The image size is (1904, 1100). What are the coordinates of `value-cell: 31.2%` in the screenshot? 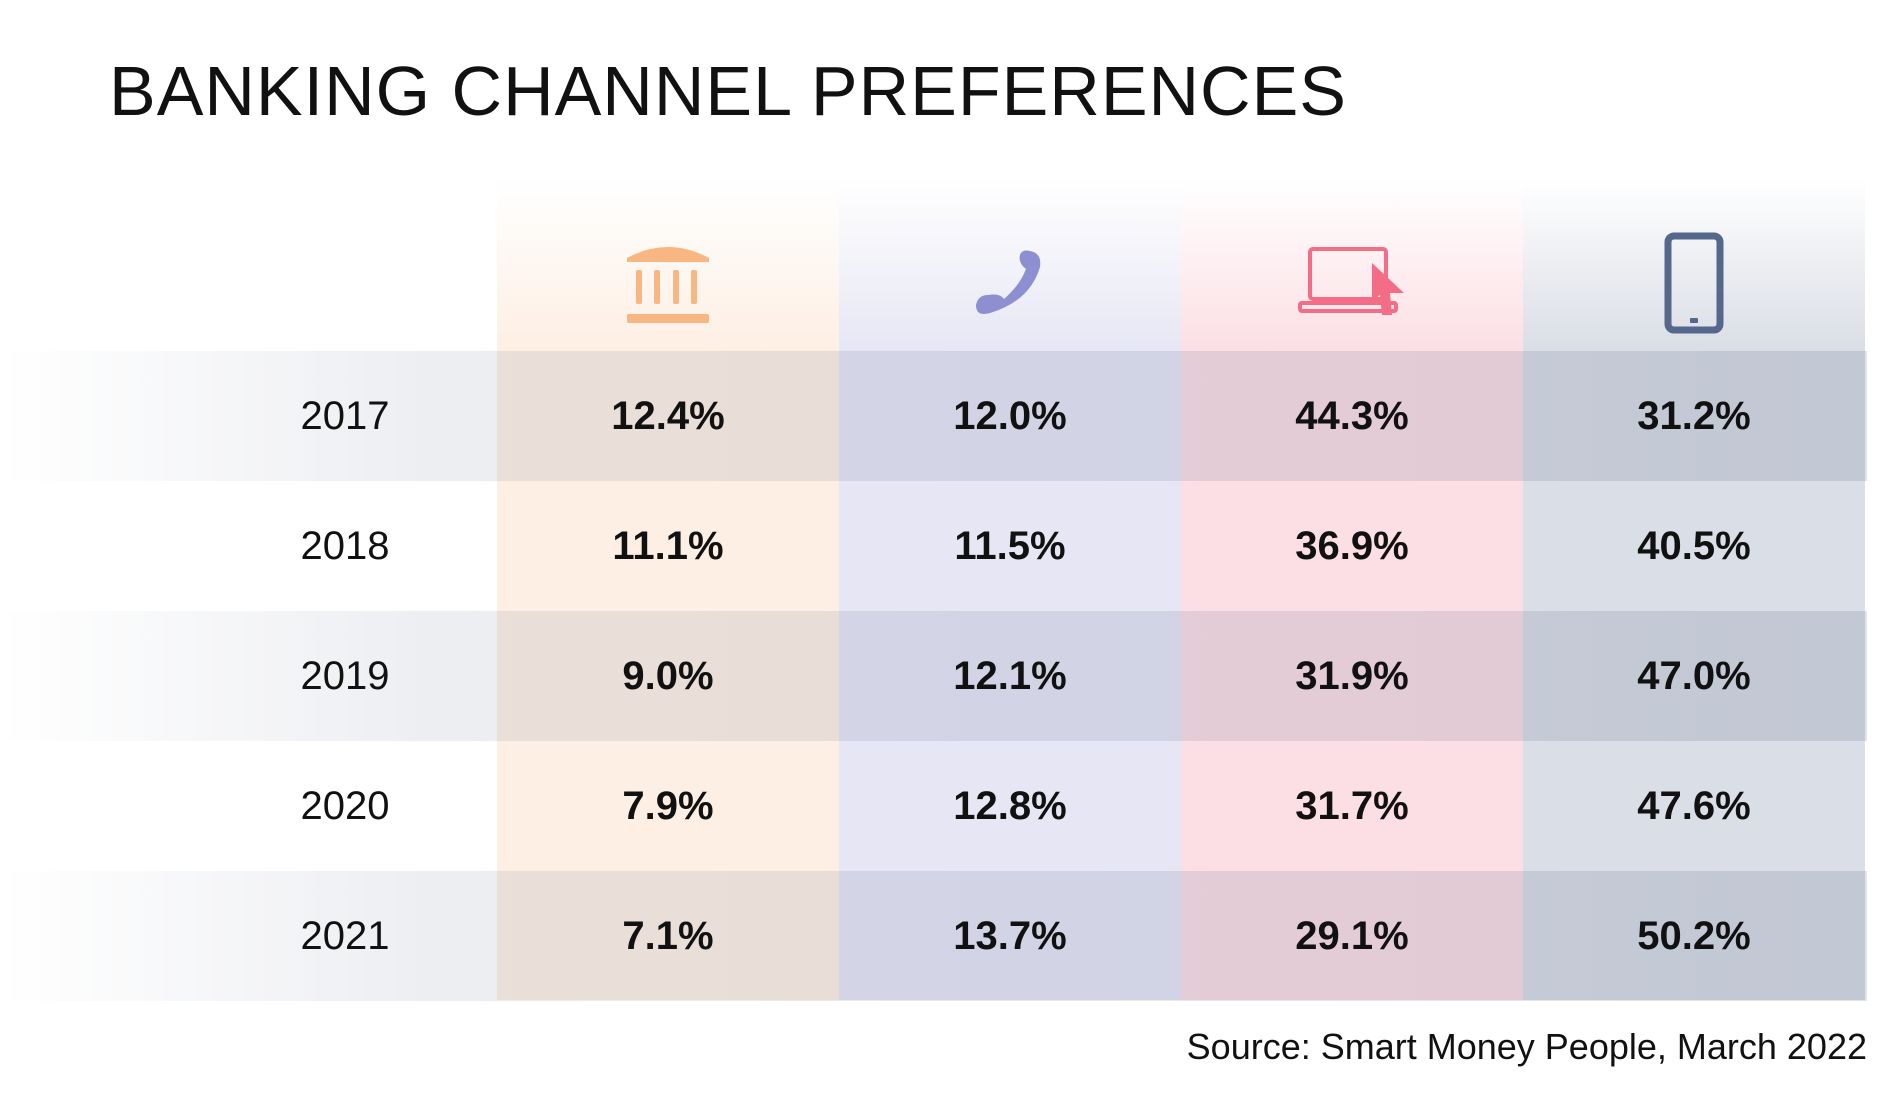 It's located at (1694, 415).